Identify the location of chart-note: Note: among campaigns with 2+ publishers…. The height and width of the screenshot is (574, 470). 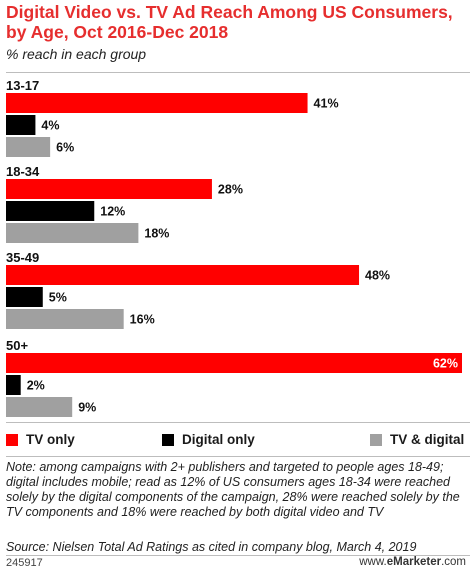
(233, 489).